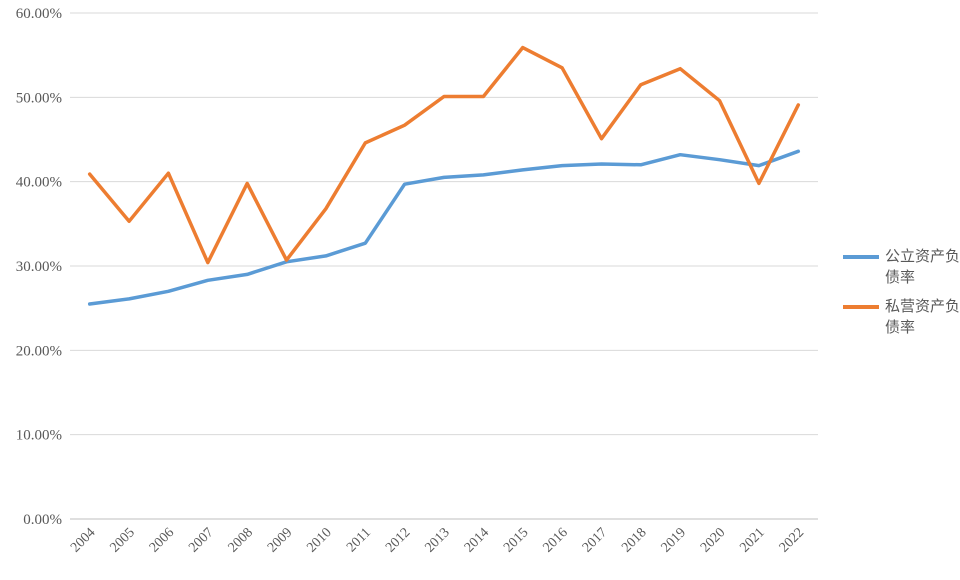  I want to click on legend-label: 私营资产负债率, so click(922, 316).